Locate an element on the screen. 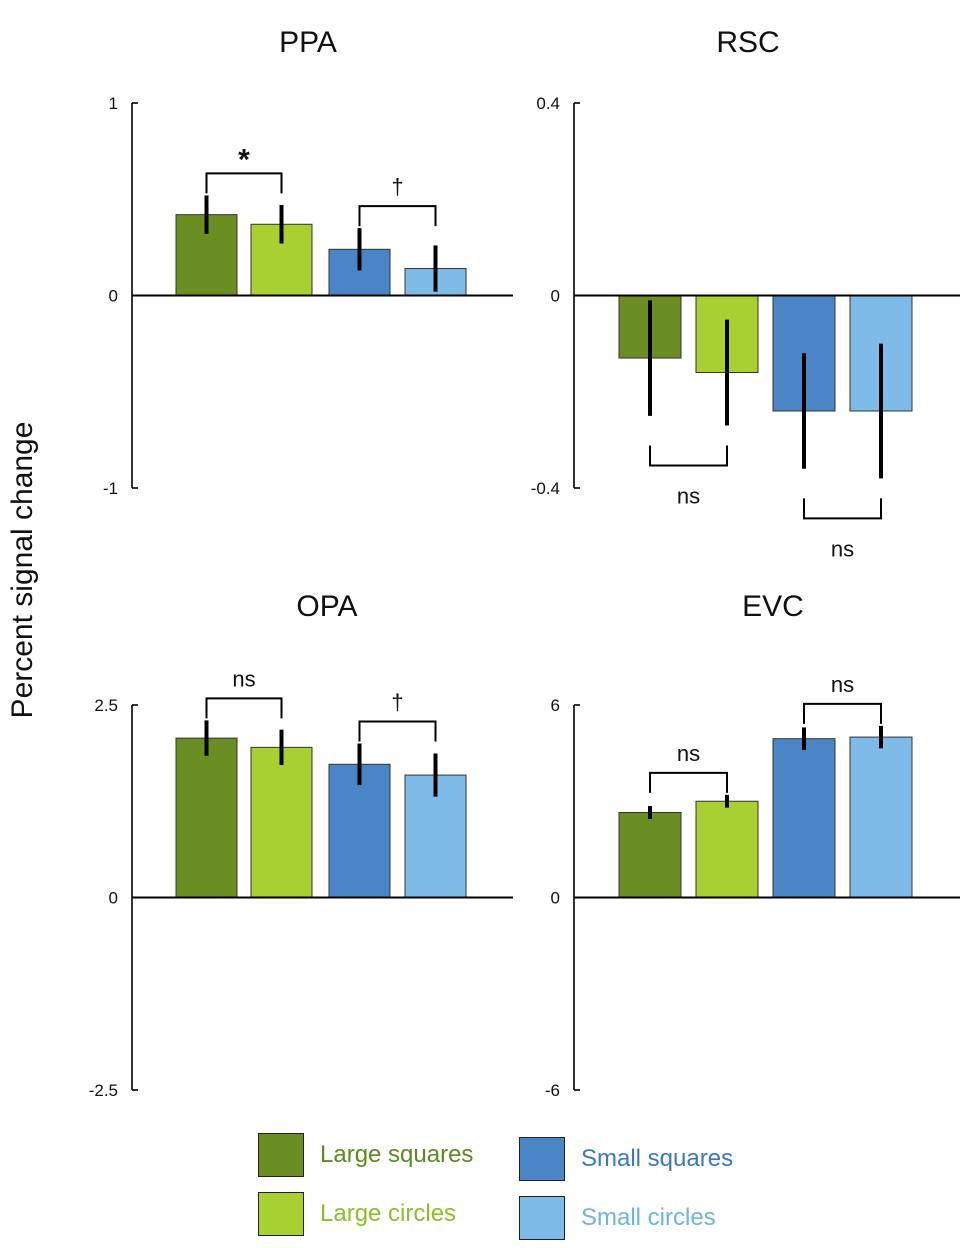 This screenshot has width=964, height=1248. legend-item-large-circles: Large circles is located at coordinates (357, 1214).